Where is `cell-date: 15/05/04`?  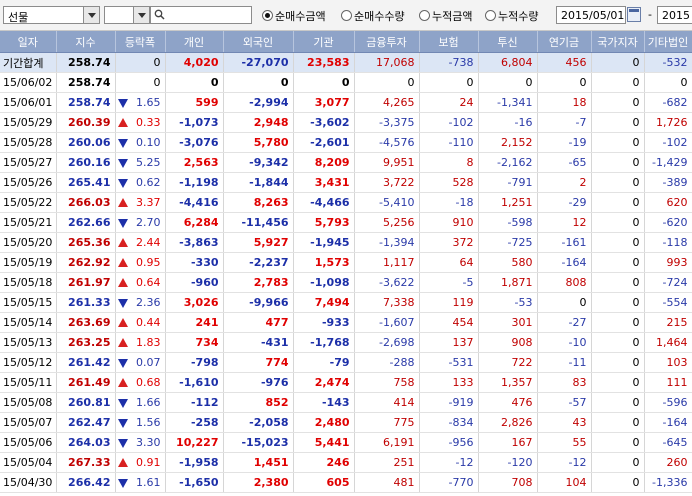
cell-date: 15/05/04 is located at coordinates (28, 462).